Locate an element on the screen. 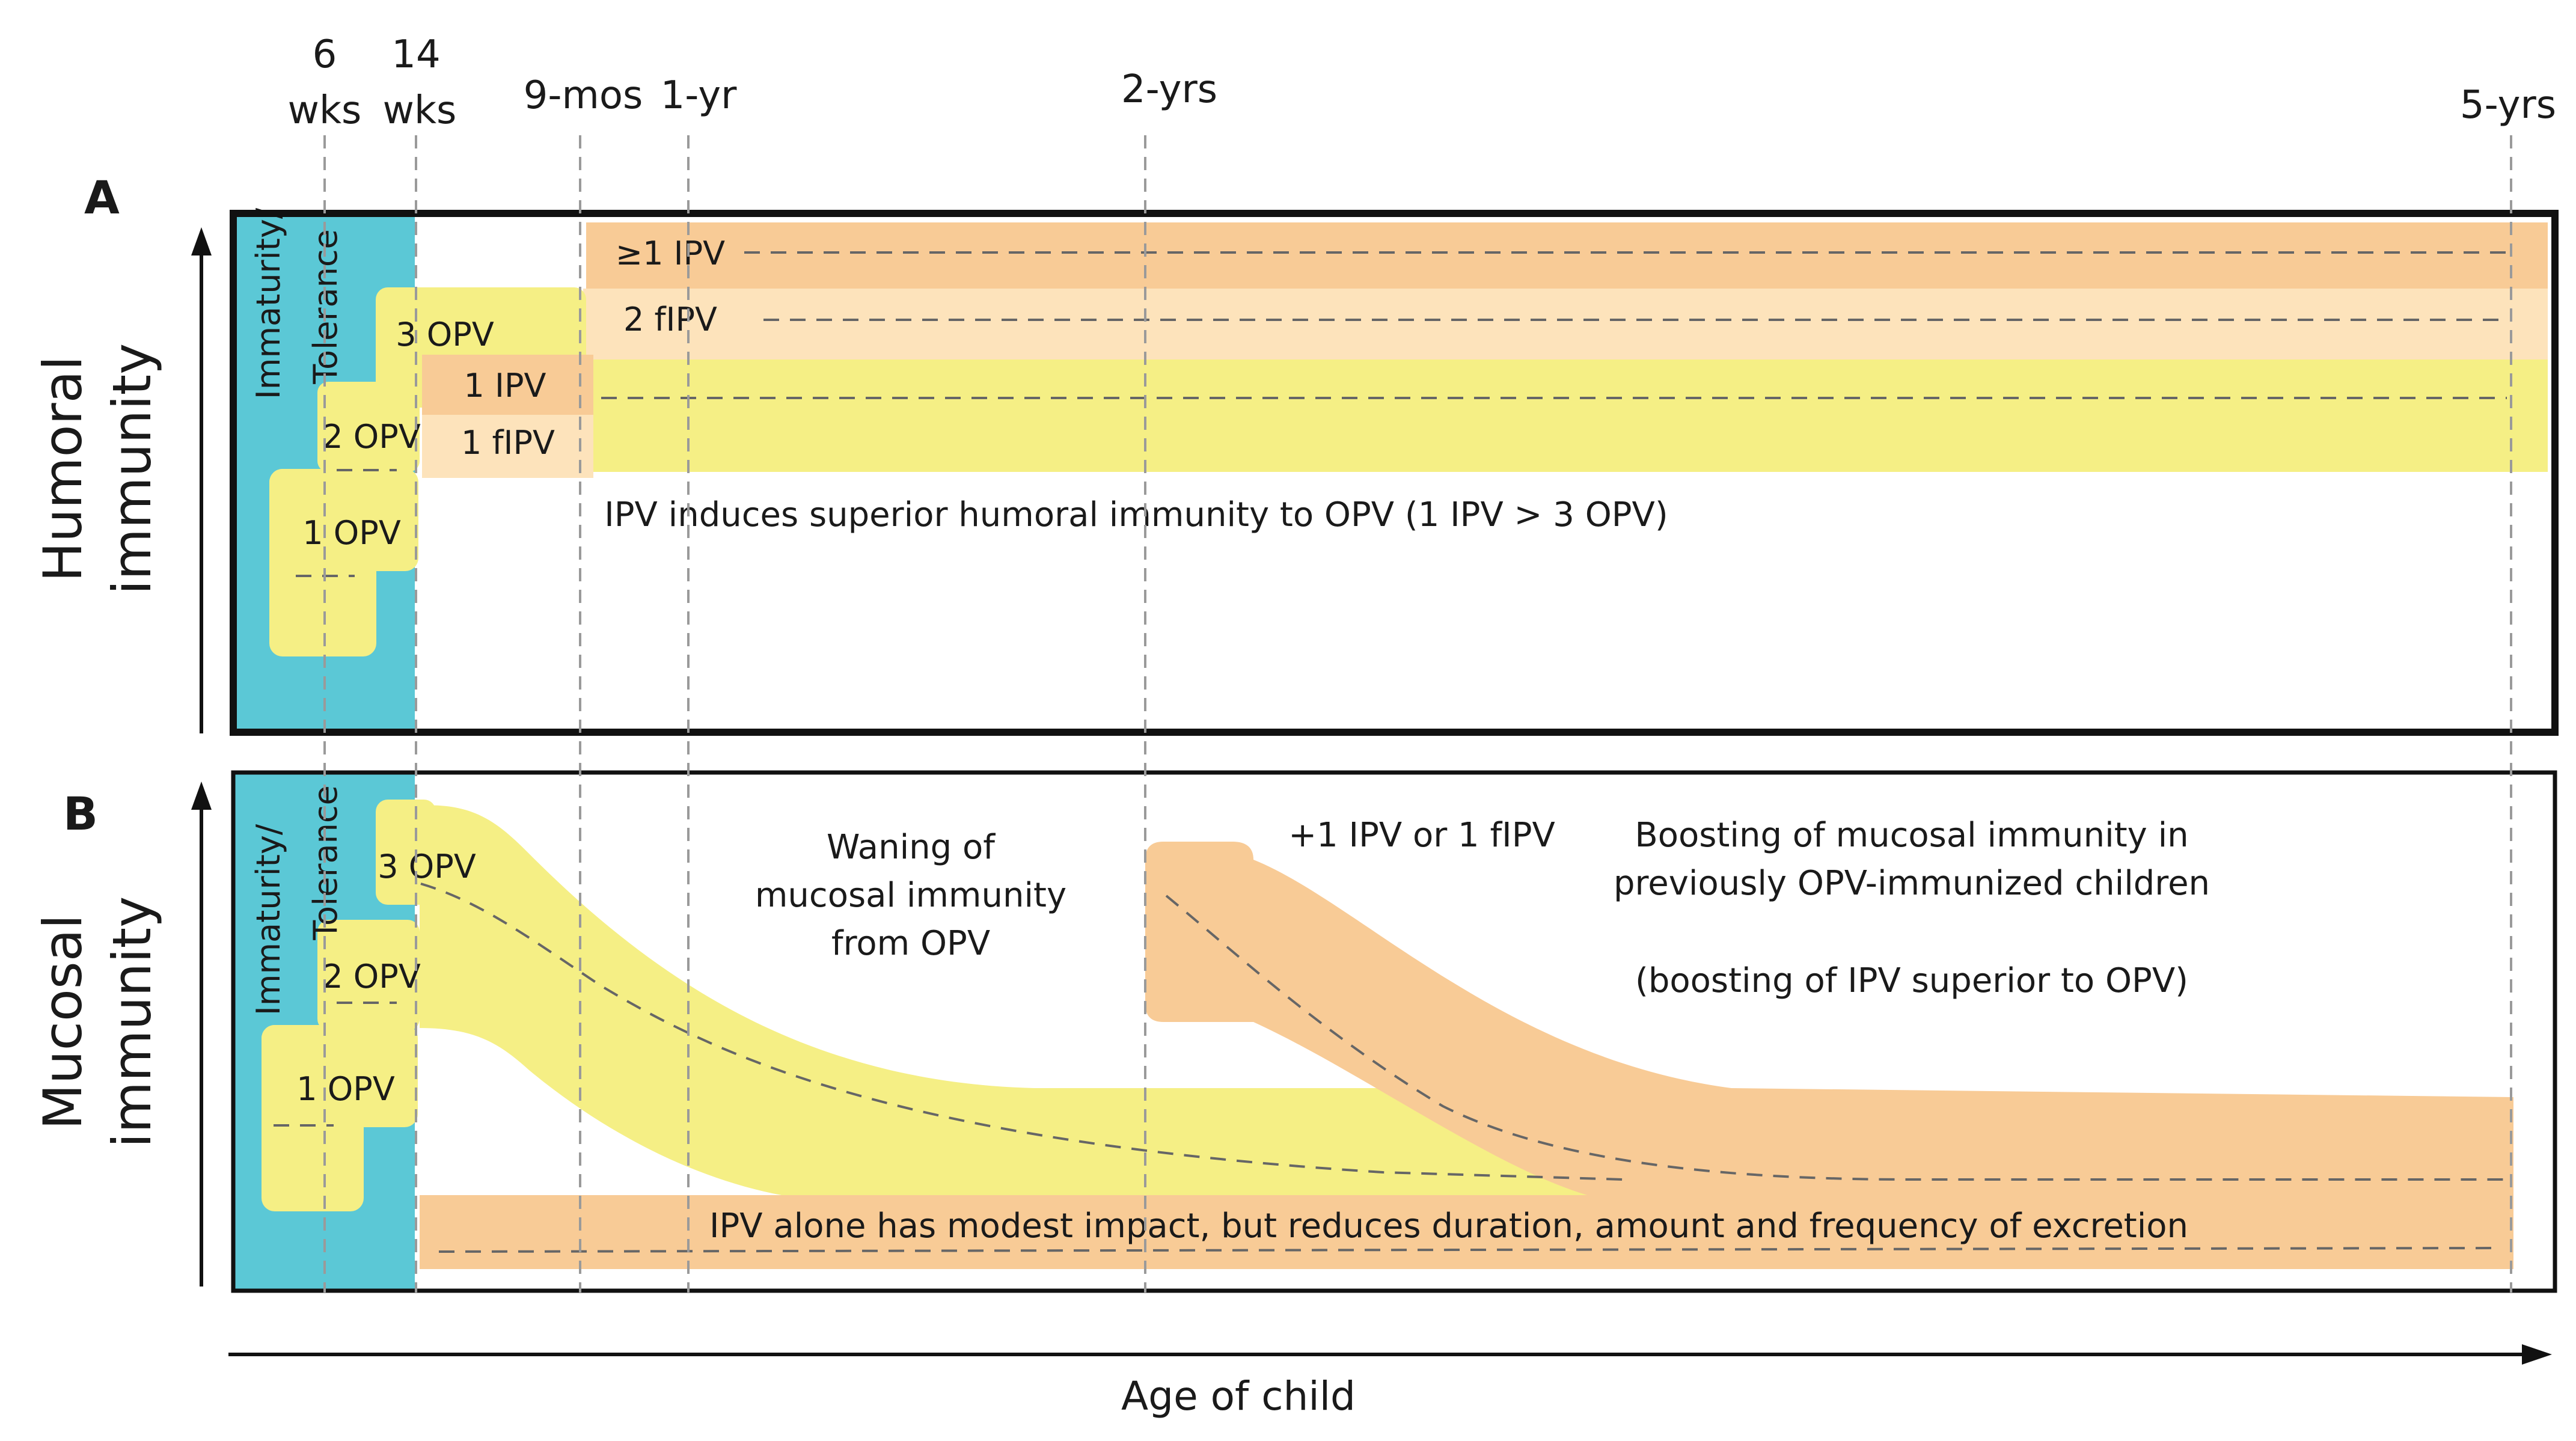 The width and height of the screenshot is (2576, 1441). panel-a-ipv-many-label: ≥1 IPV is located at coordinates (670, 253).